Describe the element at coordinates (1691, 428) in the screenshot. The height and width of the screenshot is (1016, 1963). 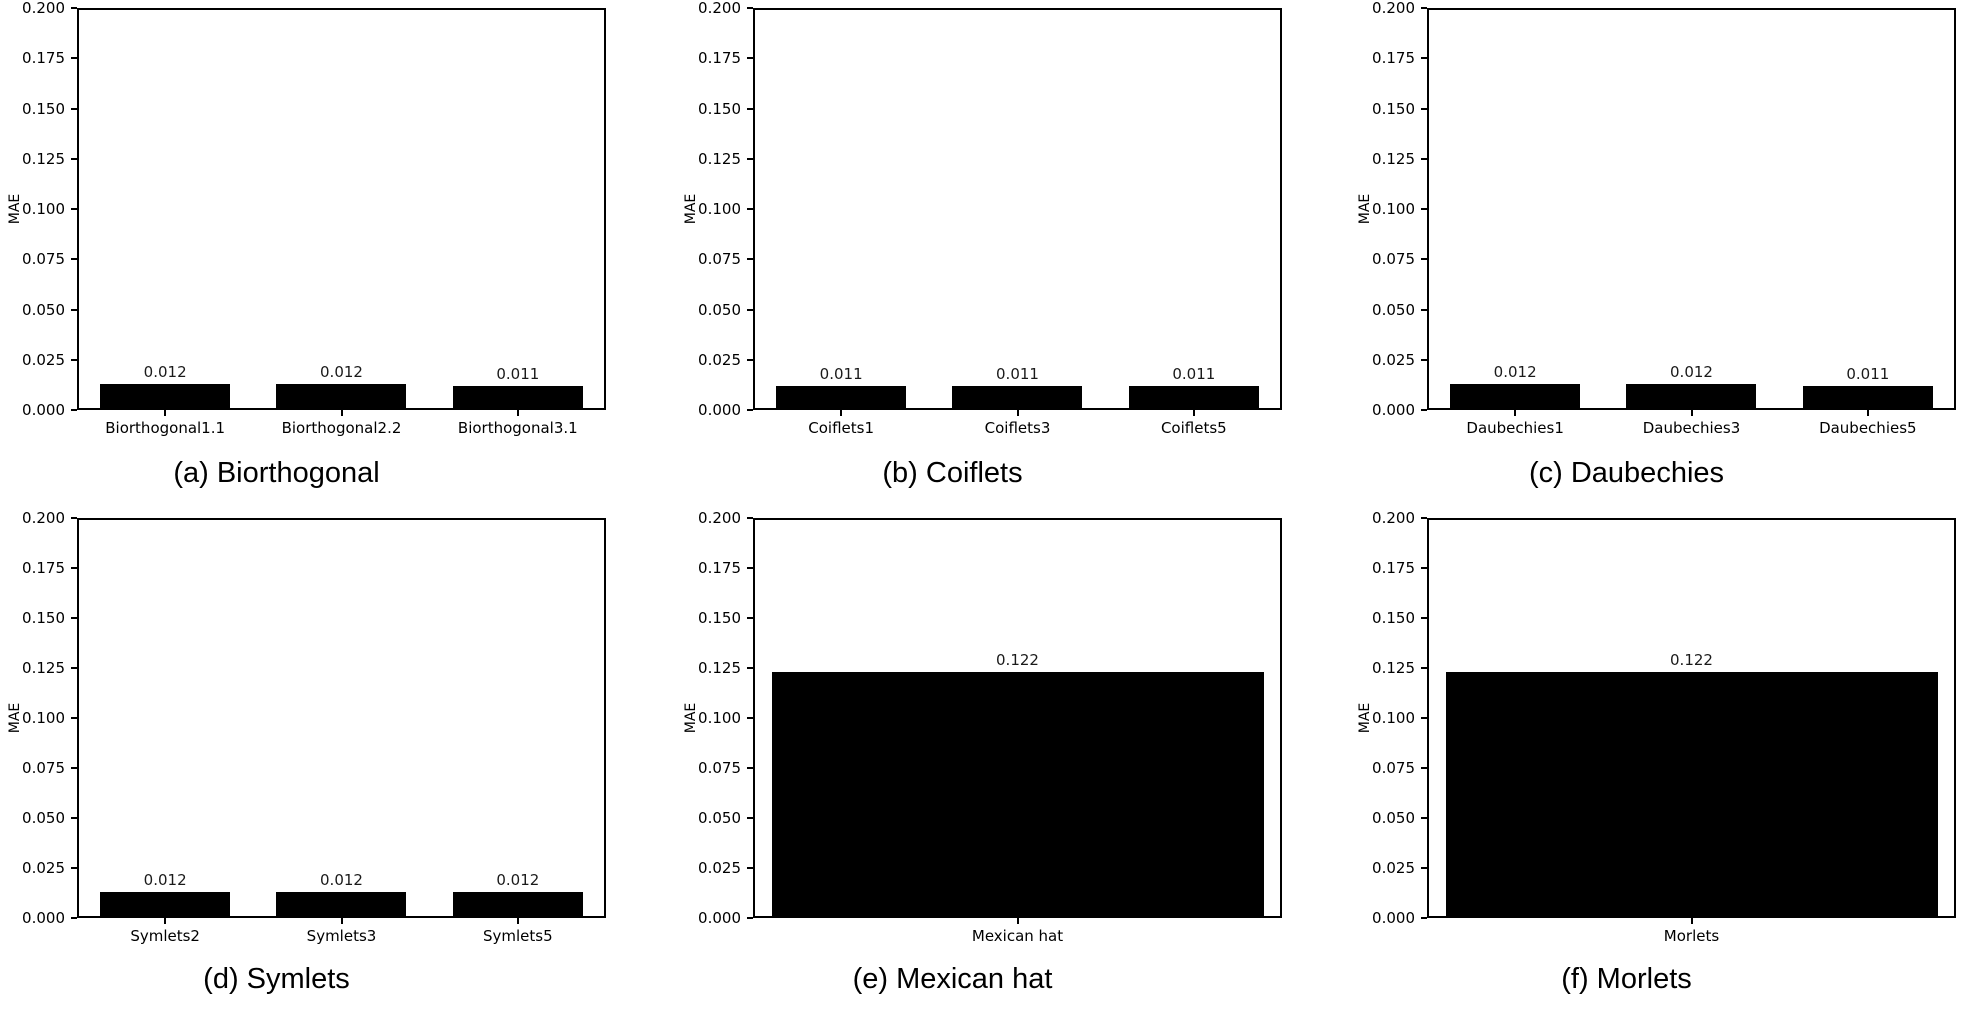
I see `x-tick-label: Daubechies3` at that location.